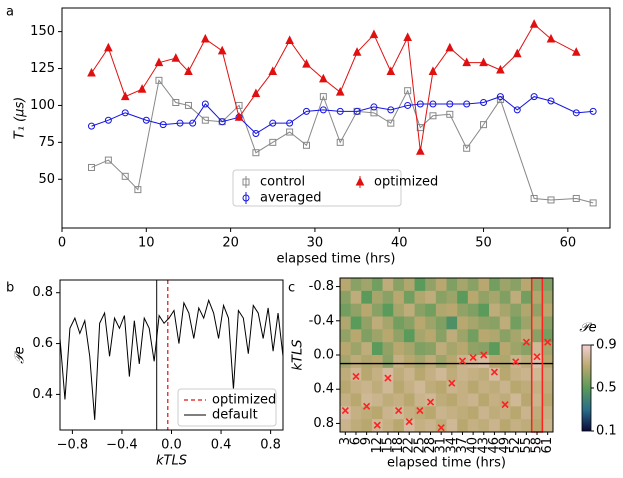 Image resolution: width=623 pixels, height=478 pixels. I want to click on x-tick-label: 37, so click(462, 445).